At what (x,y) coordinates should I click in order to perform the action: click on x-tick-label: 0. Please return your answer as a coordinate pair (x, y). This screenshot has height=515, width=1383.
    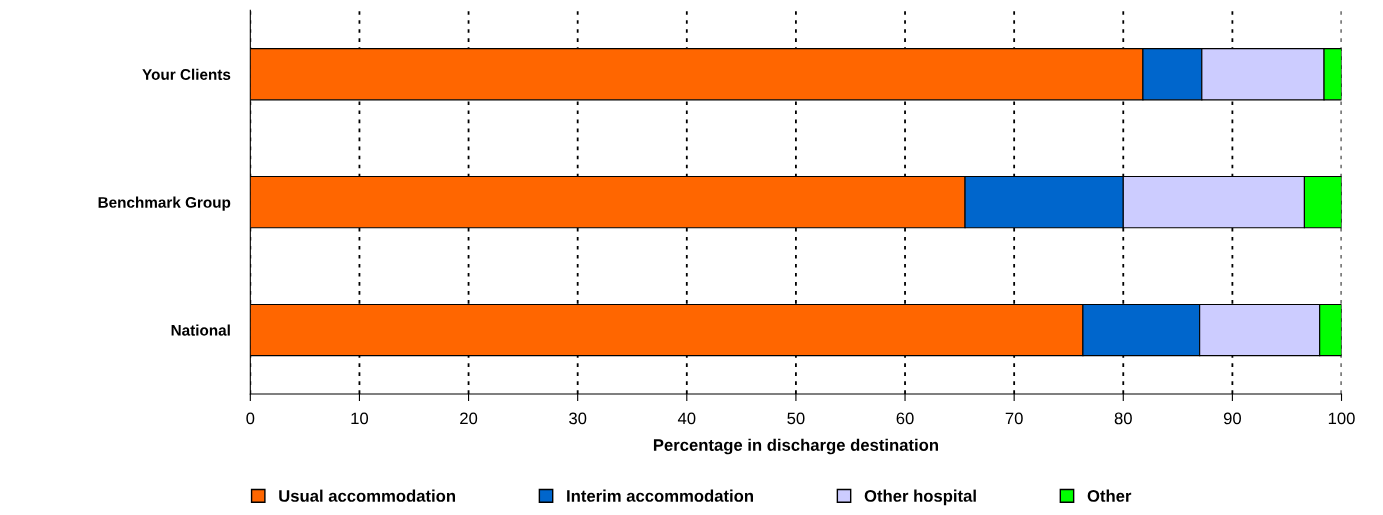
    Looking at the image, I should click on (250, 418).